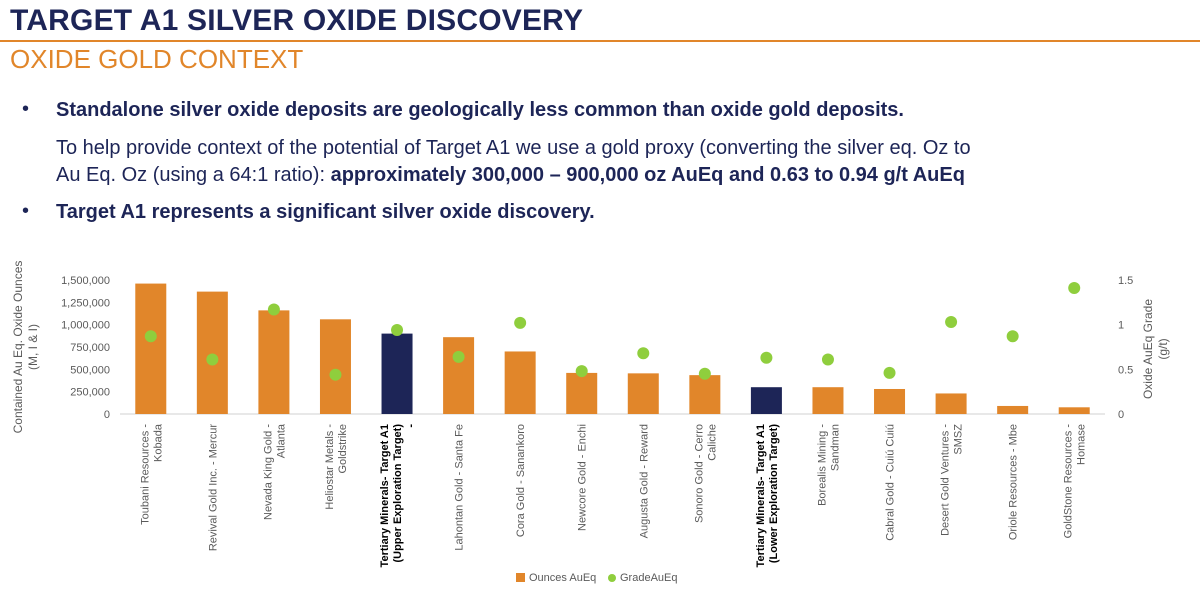 This screenshot has height=599, width=1200. What do you see at coordinates (521, 480) in the screenshot?
I see `x-tick-label: Cora Gold - Sanankoro` at bounding box center [521, 480].